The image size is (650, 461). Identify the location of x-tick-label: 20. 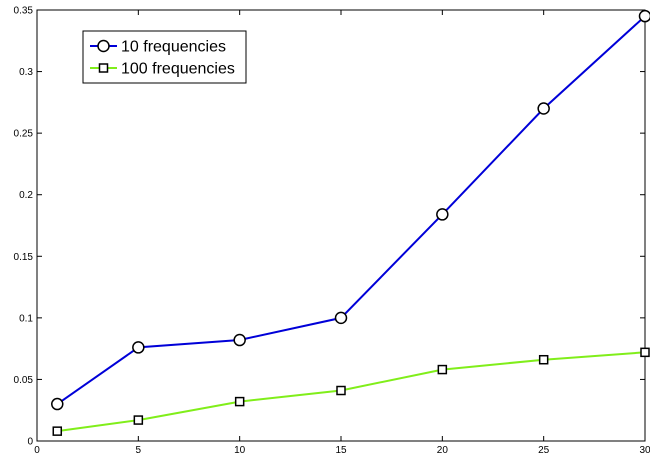
(443, 450).